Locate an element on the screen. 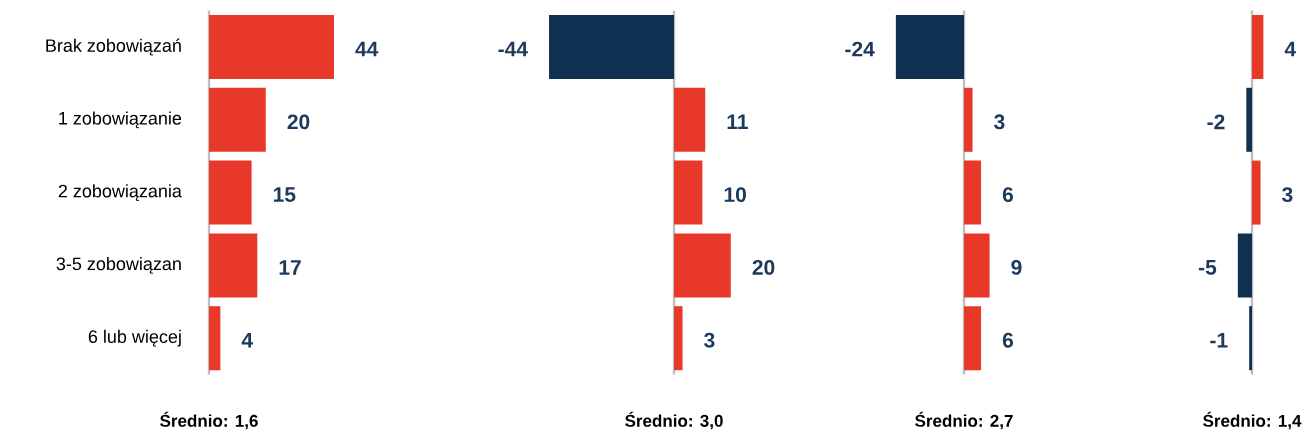 The height and width of the screenshot is (437, 1316). text: Średnio: 1,6 is located at coordinates (209, 420).